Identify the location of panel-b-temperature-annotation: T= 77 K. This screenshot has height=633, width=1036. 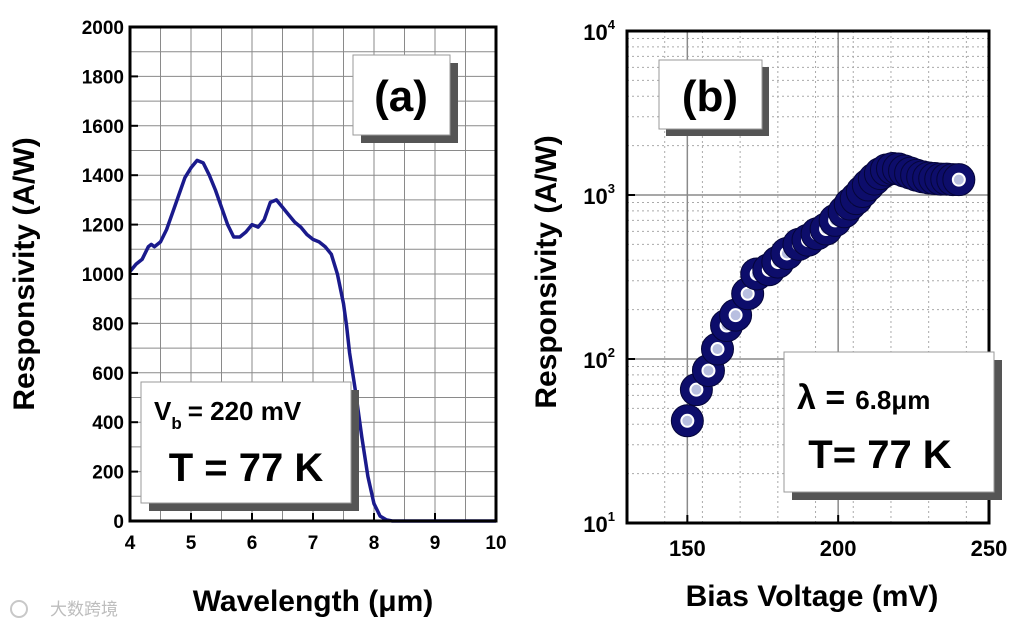
(880, 455).